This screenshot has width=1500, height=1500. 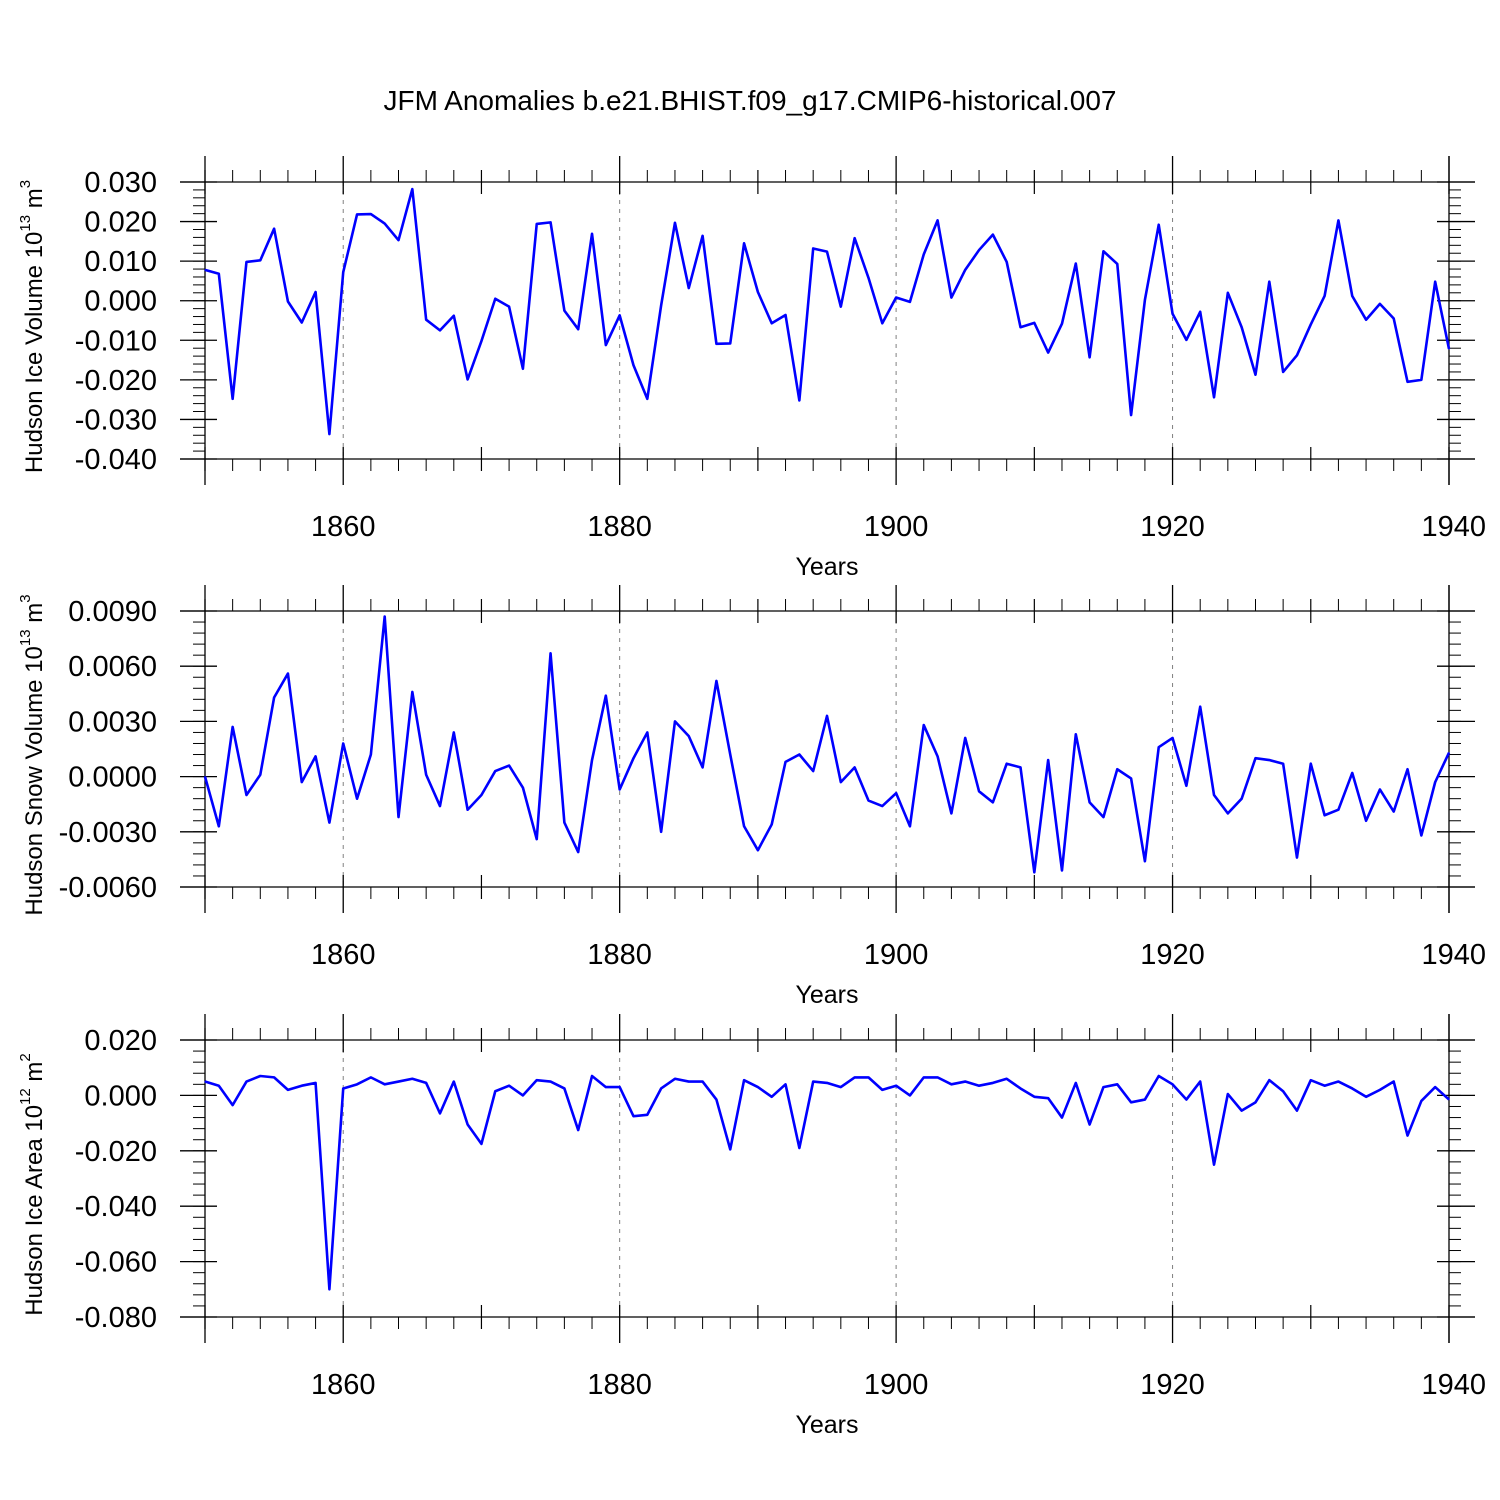 I want to click on data-point-ice-area-1912, so click(x=1062, y=1117).